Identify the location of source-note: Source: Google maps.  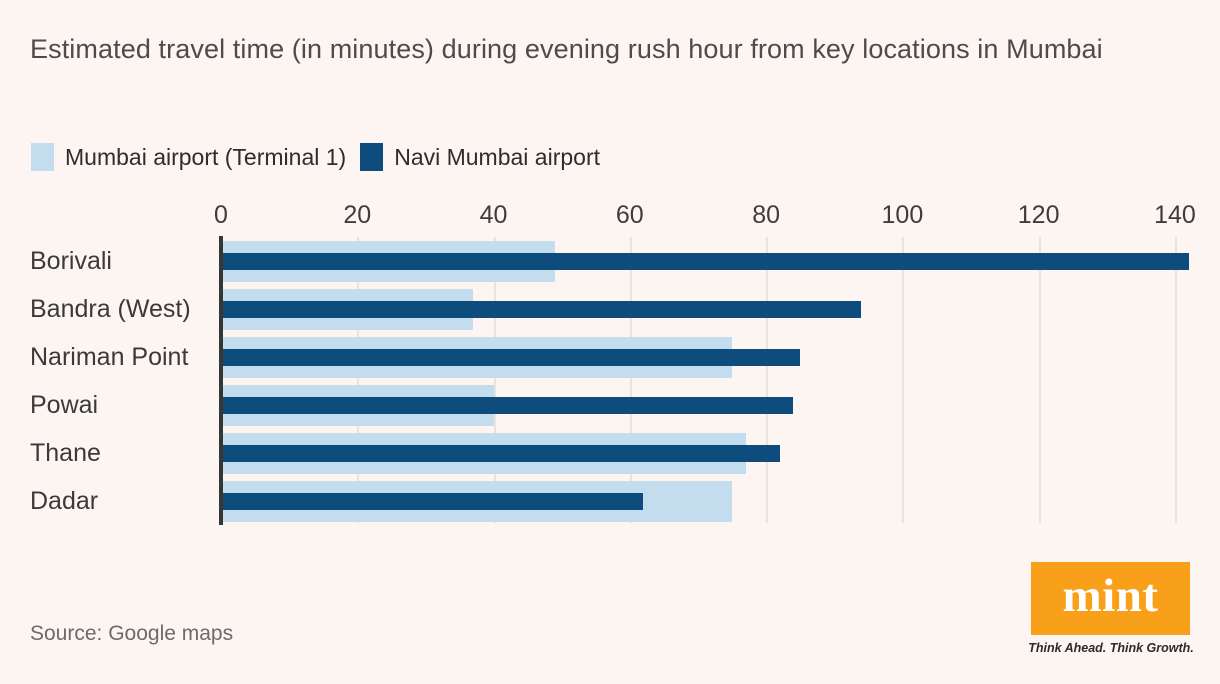
(132, 633).